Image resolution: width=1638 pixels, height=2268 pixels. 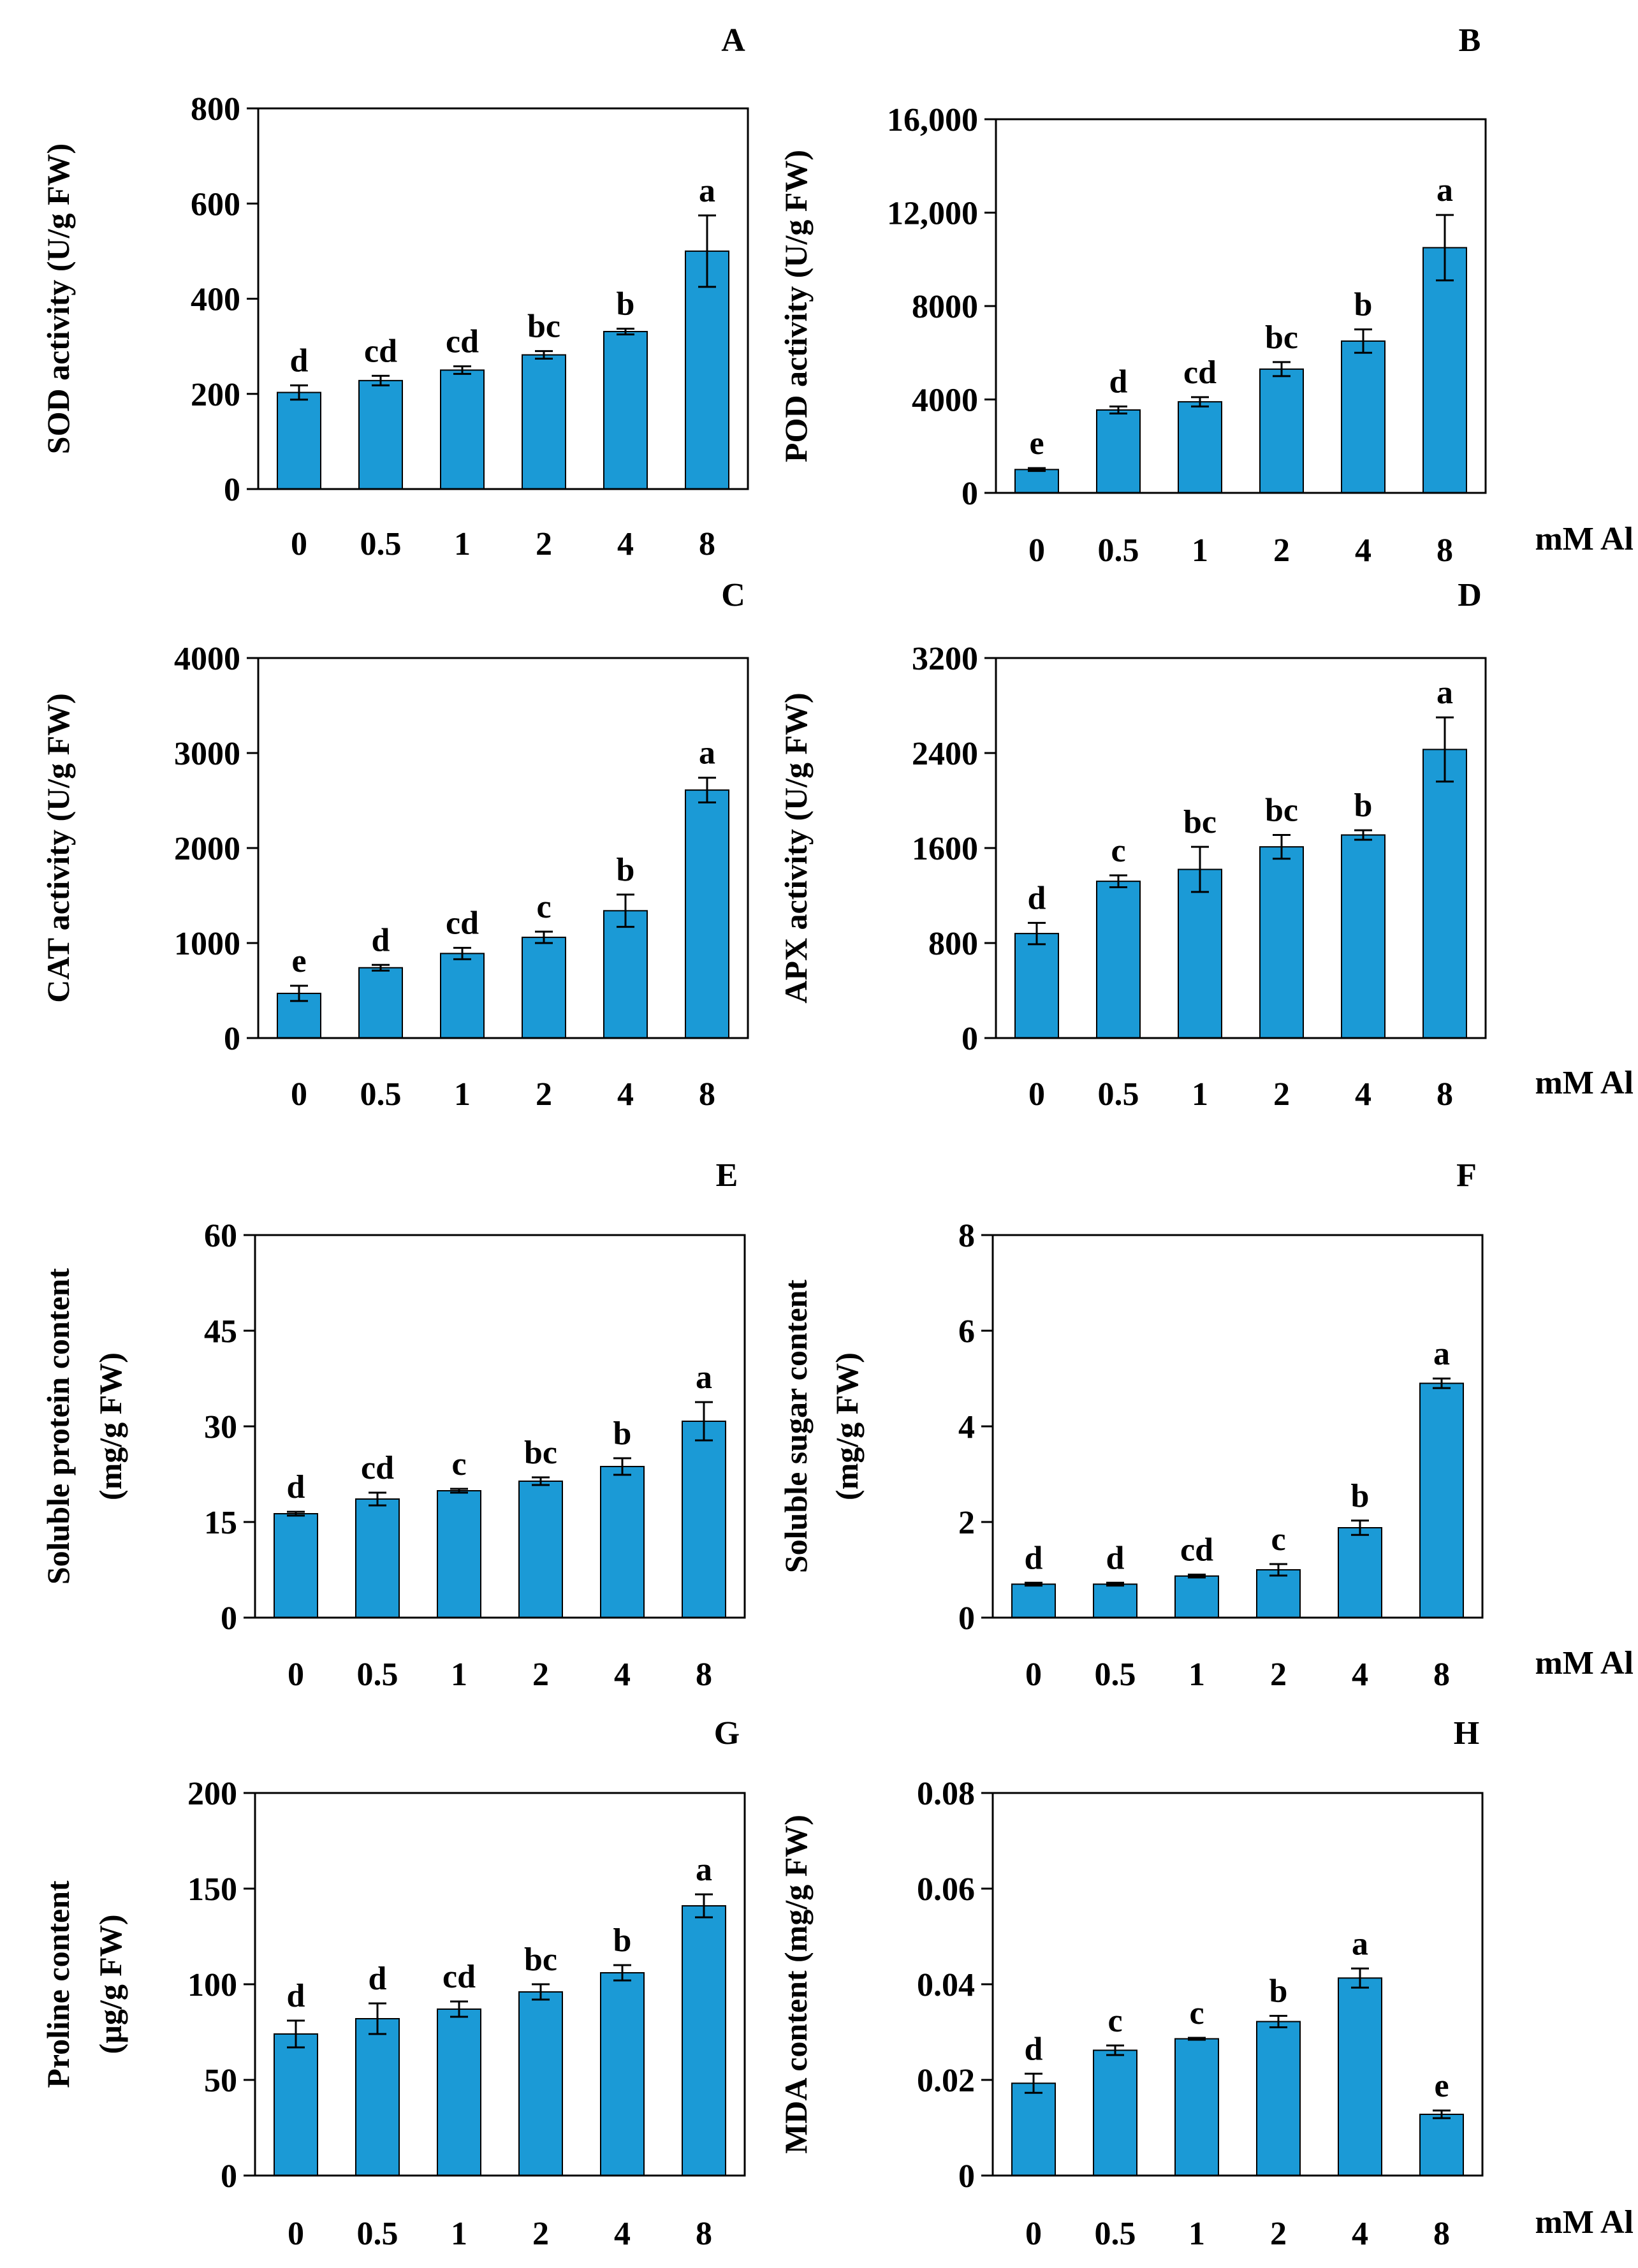 I want to click on y-tick-label-F-4: 8, so click(x=966, y=1236).